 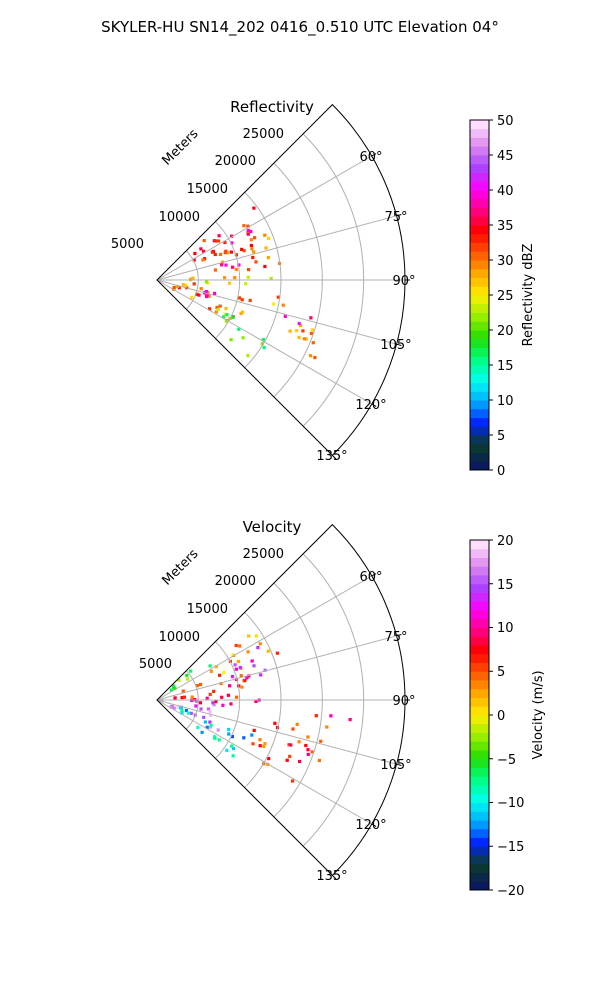 What do you see at coordinates (395, 217) in the screenshot?
I see `reflectivity-azimuth-tick: 75°` at bounding box center [395, 217].